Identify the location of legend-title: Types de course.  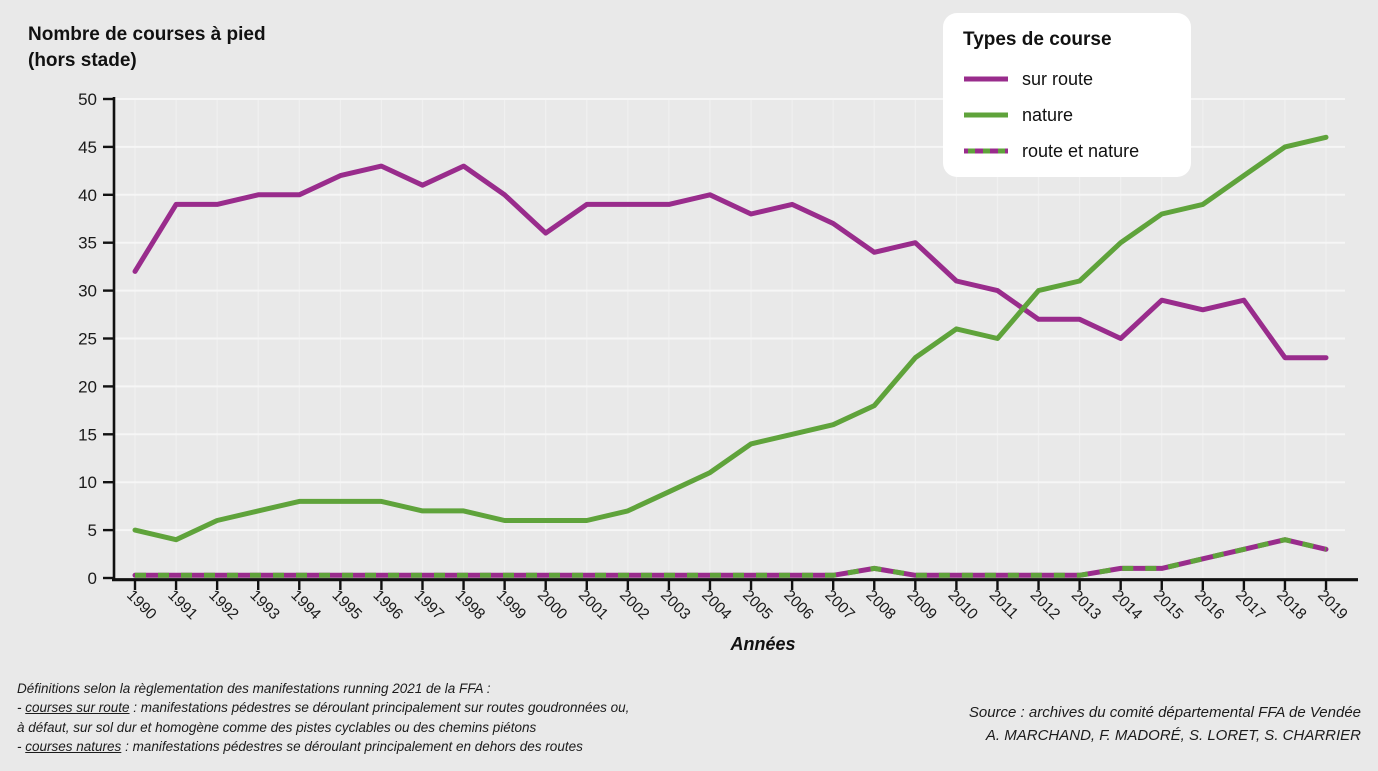
(1037, 39).